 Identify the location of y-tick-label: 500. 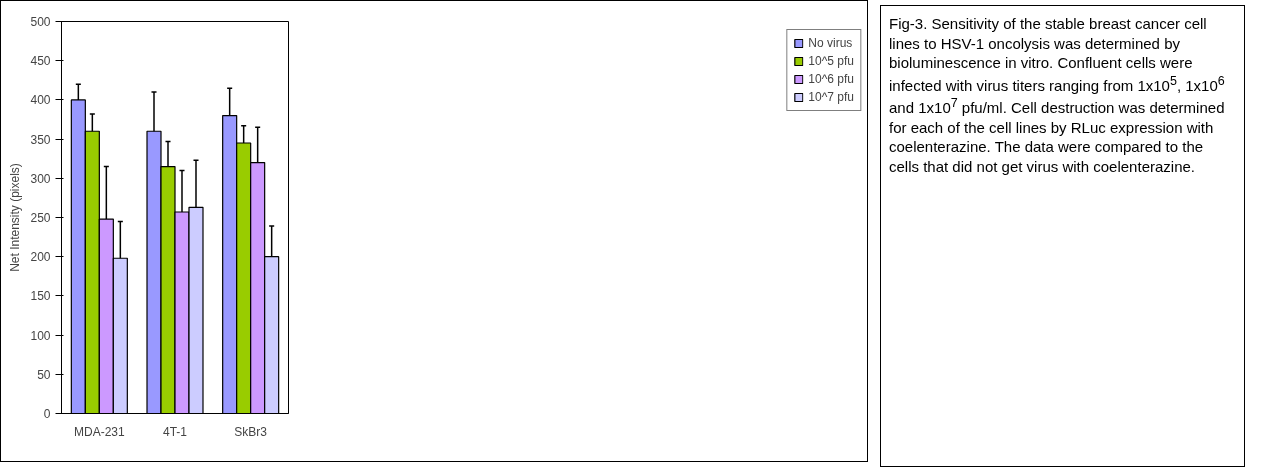
(40, 22).